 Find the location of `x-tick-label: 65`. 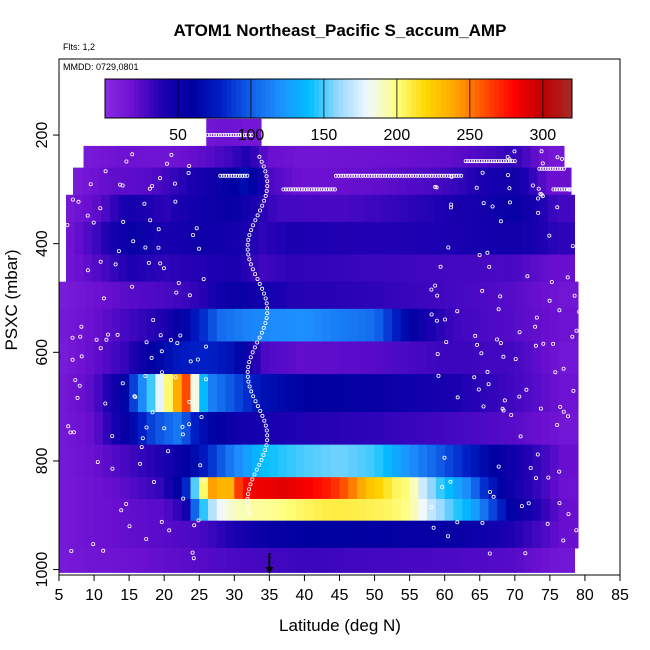

x-tick-label: 65 is located at coordinates (480, 595).